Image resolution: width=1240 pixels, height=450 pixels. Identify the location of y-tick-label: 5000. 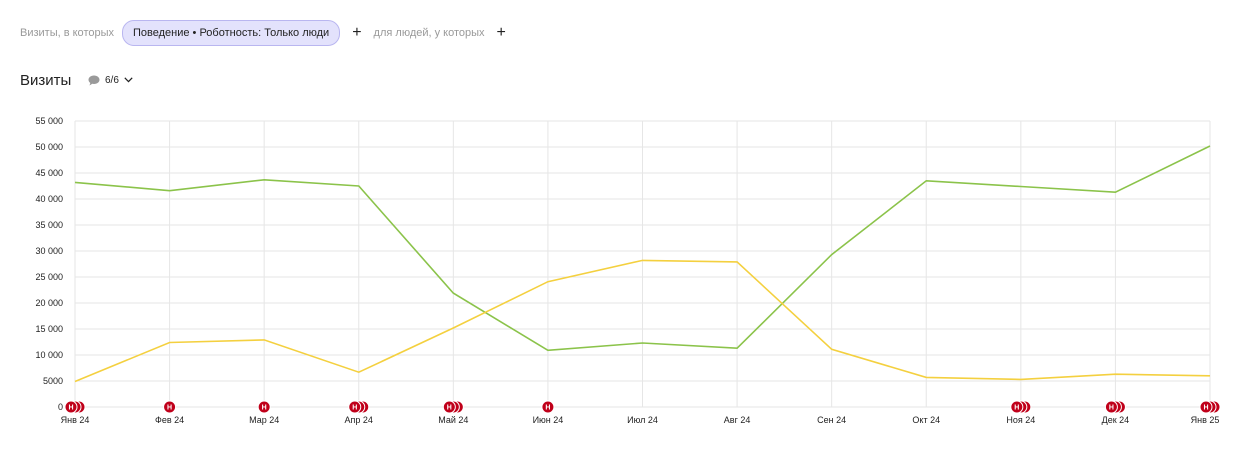
(53, 381).